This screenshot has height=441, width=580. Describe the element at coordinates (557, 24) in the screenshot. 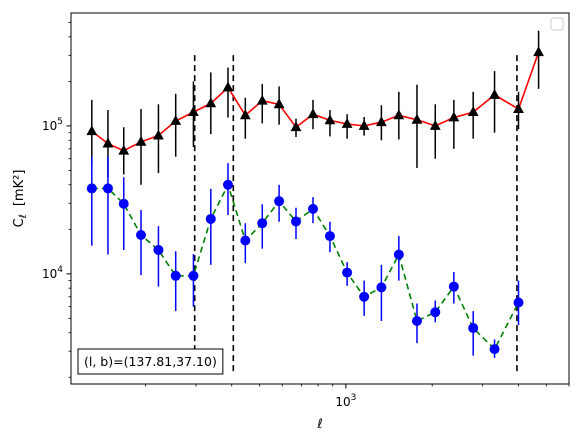

I see `legend-box` at that location.